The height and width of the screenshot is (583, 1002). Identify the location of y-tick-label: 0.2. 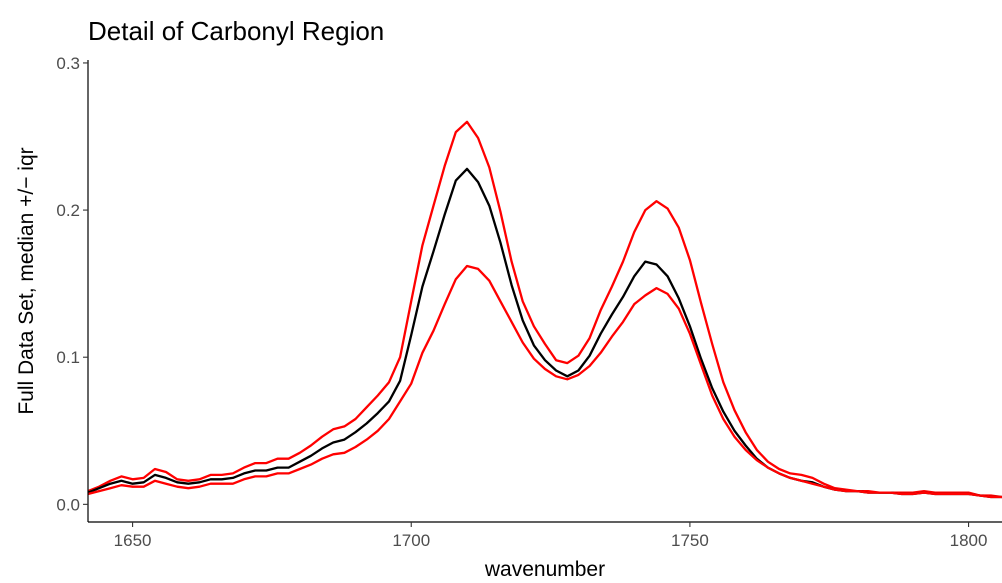
(68, 210).